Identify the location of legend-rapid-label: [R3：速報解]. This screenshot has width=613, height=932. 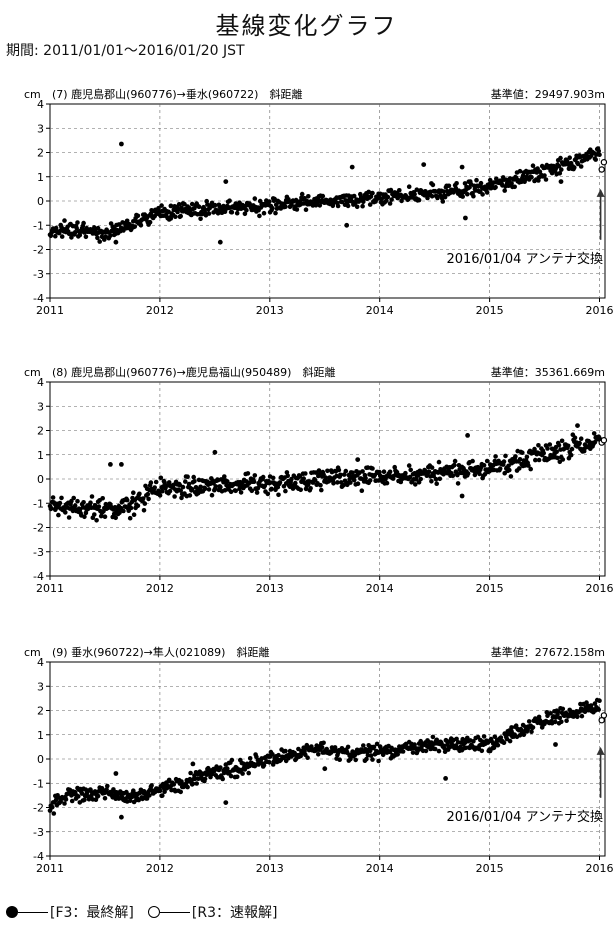
(234, 913).